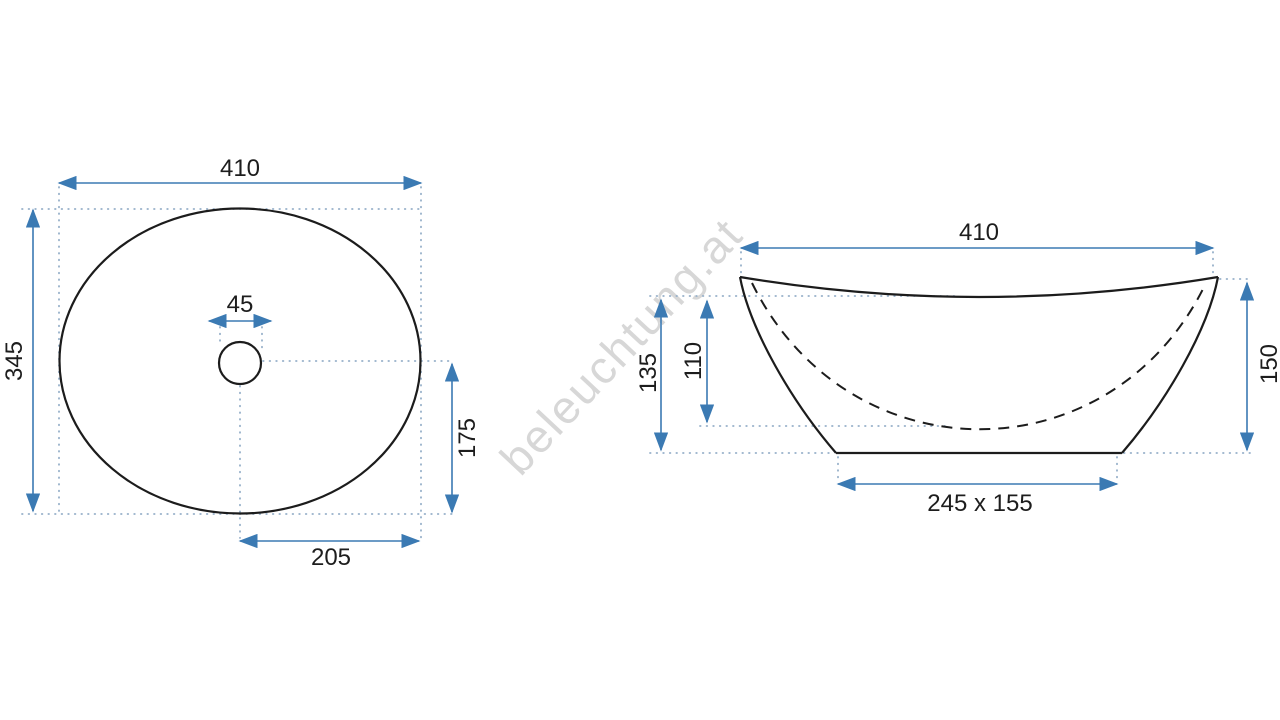  What do you see at coordinates (240, 168) in the screenshot?
I see `dim-label-top-width: 410` at bounding box center [240, 168].